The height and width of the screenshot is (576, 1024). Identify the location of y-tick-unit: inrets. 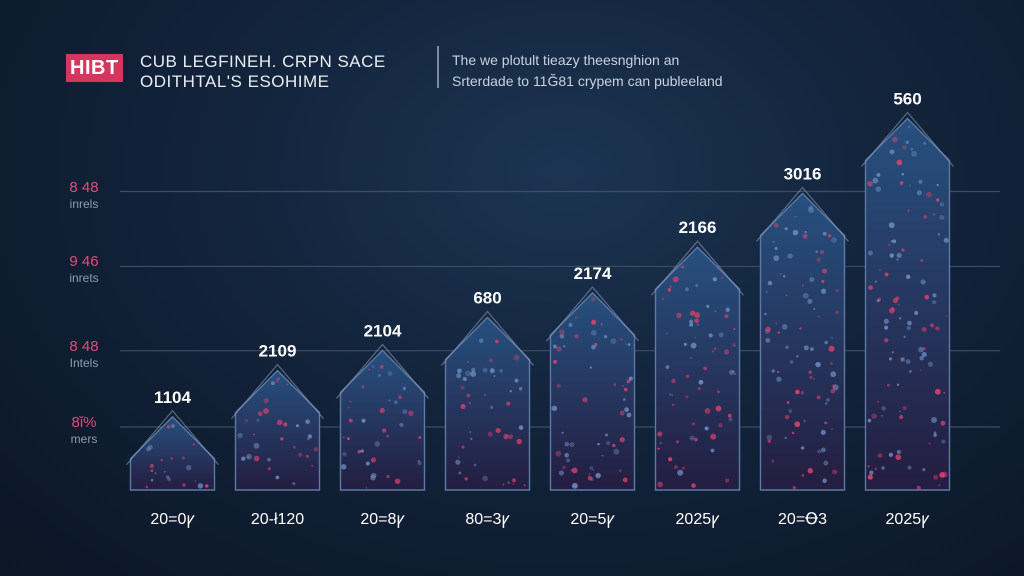
(84, 278).